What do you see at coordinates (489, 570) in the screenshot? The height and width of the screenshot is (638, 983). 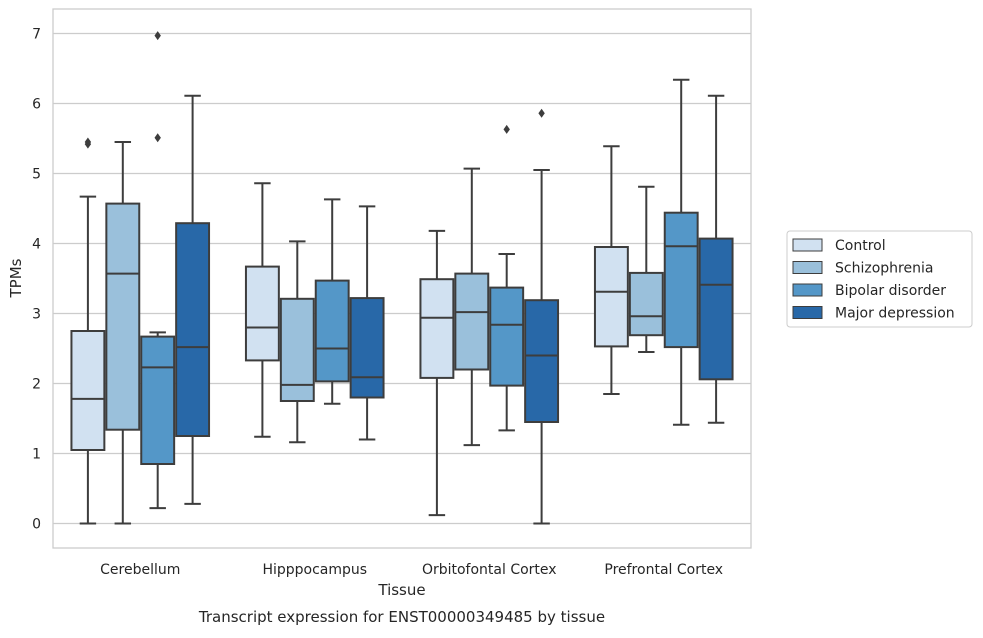 I see `x-tick-label: Orbitofontal Cortex` at bounding box center [489, 570].